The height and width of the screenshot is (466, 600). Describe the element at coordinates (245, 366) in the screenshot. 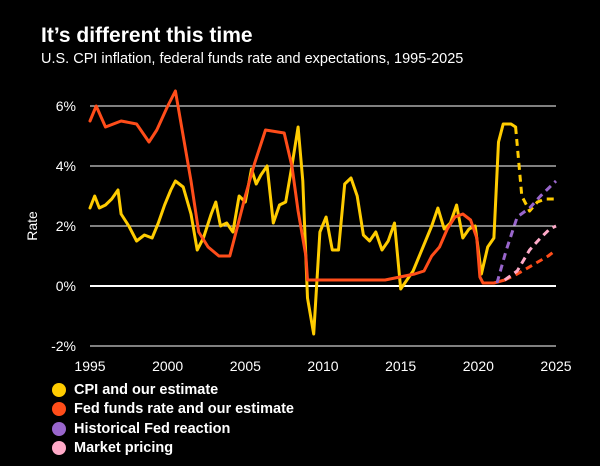

I see `x-tick-label: 2005` at that location.